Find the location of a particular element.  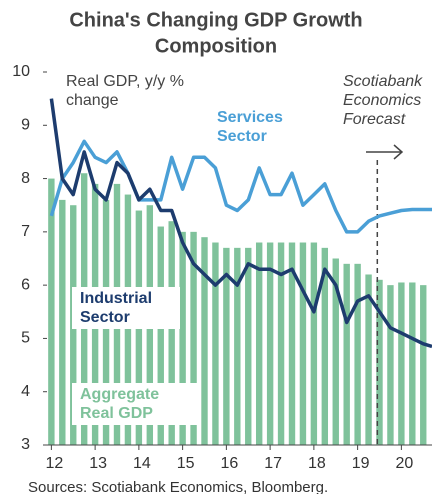

y-tick-label: 10 is located at coordinates (21, 71).